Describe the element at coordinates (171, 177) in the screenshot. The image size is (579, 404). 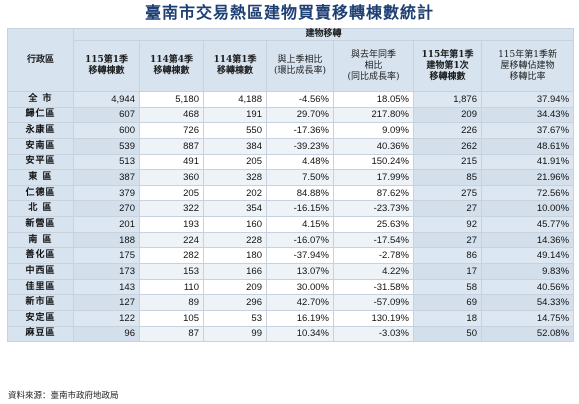
I see `q114-4-cell: 360` at that location.